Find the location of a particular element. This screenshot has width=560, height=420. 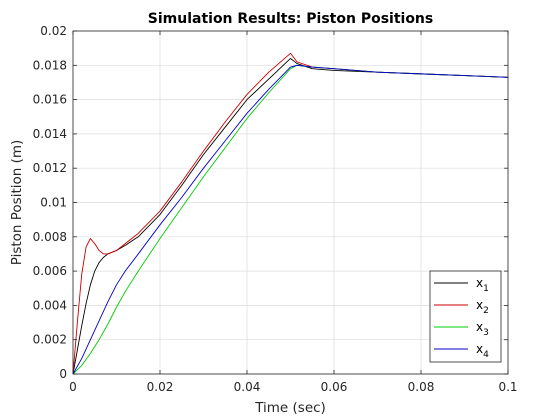

x-tick-labels: 0 0.02 0.04 0.06 0.08 0.1 is located at coordinates (293, 387).